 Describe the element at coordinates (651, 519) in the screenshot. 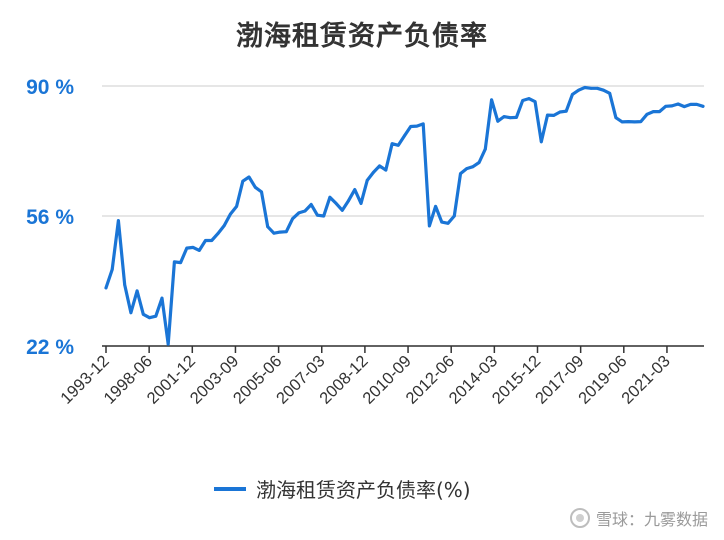

I see `watermark-text: 雪球：九雾数据` at that location.